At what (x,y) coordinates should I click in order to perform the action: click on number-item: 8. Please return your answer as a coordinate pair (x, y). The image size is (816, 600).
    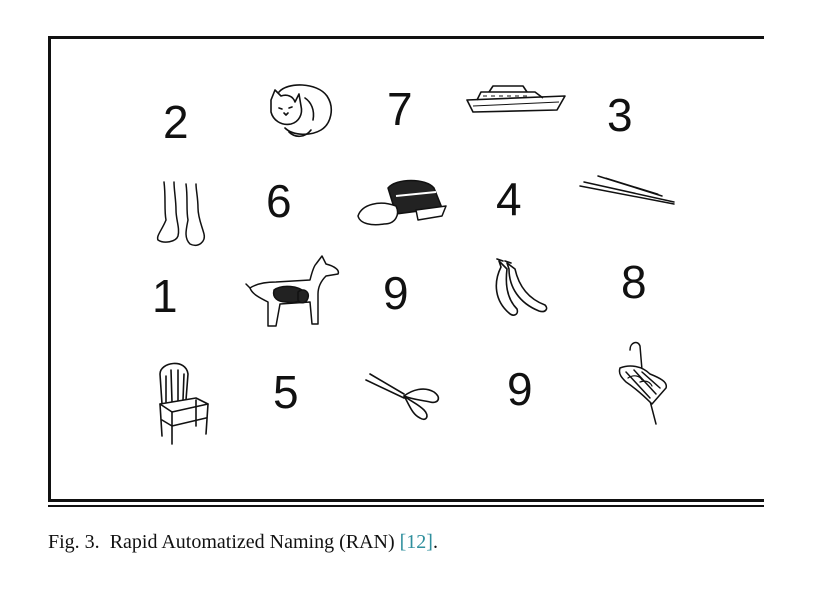
    Looking at the image, I should click on (634, 282).